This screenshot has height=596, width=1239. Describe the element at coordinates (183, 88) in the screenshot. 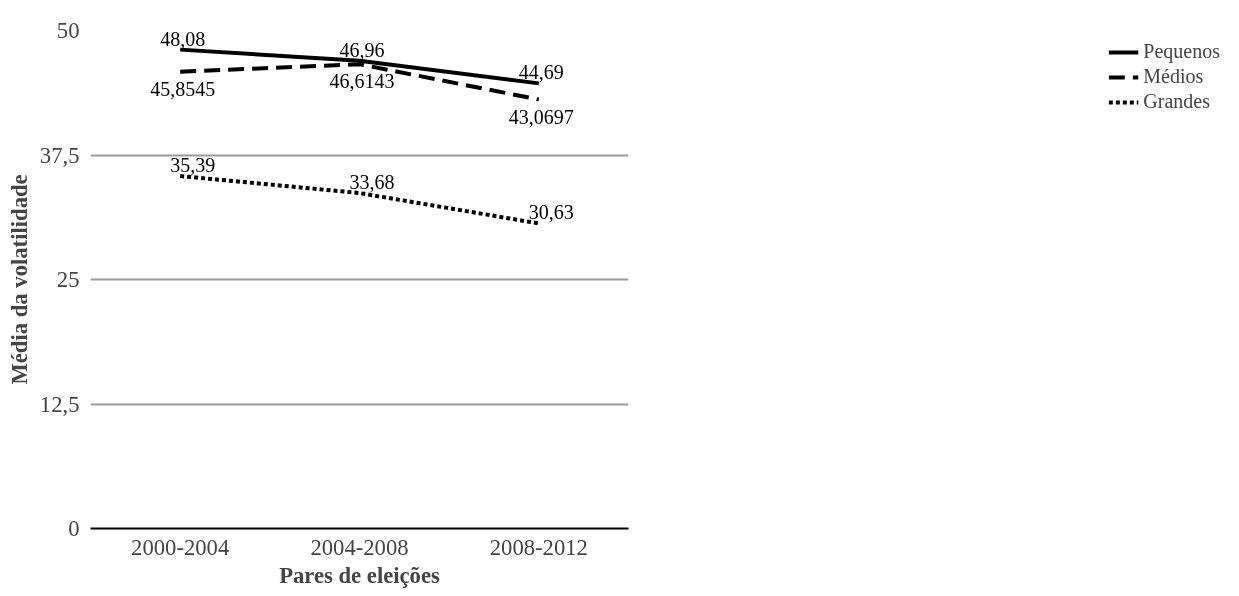

I see `data-label: 45,8545` at that location.